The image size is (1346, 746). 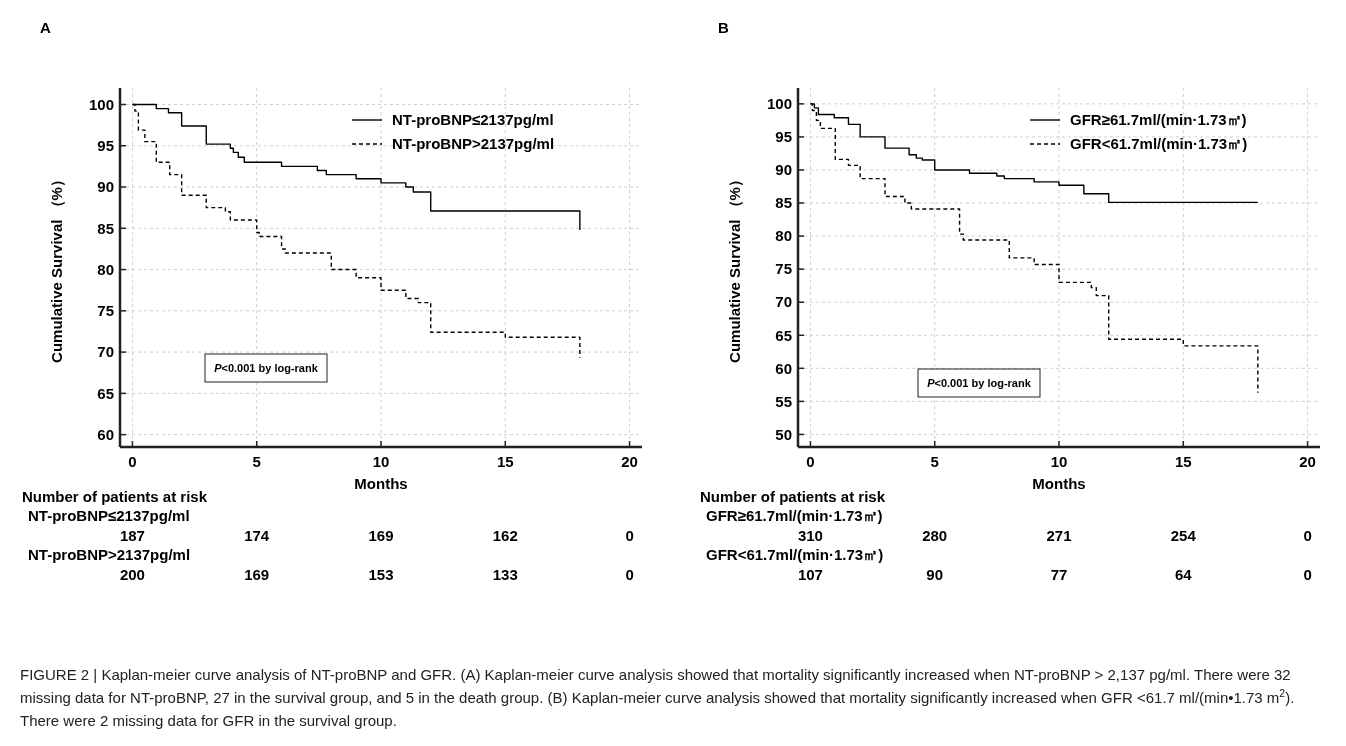 What do you see at coordinates (1159, 144) in the screenshot?
I see `legend-label: GFR<61.7ml/(min·1.73㎡)` at bounding box center [1159, 144].